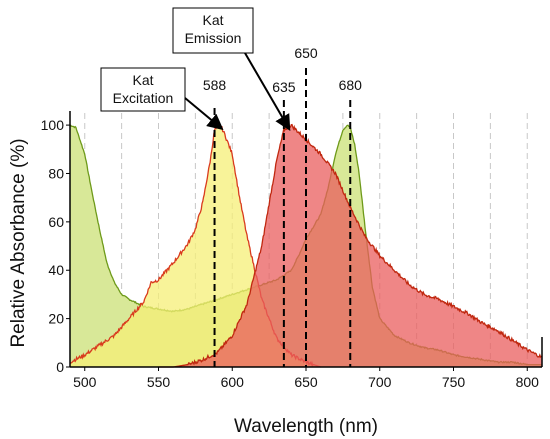 Image resolution: width=550 pixels, height=439 pixels. What do you see at coordinates (215, 85) in the screenshot?
I see `peak-label: 588` at bounding box center [215, 85].